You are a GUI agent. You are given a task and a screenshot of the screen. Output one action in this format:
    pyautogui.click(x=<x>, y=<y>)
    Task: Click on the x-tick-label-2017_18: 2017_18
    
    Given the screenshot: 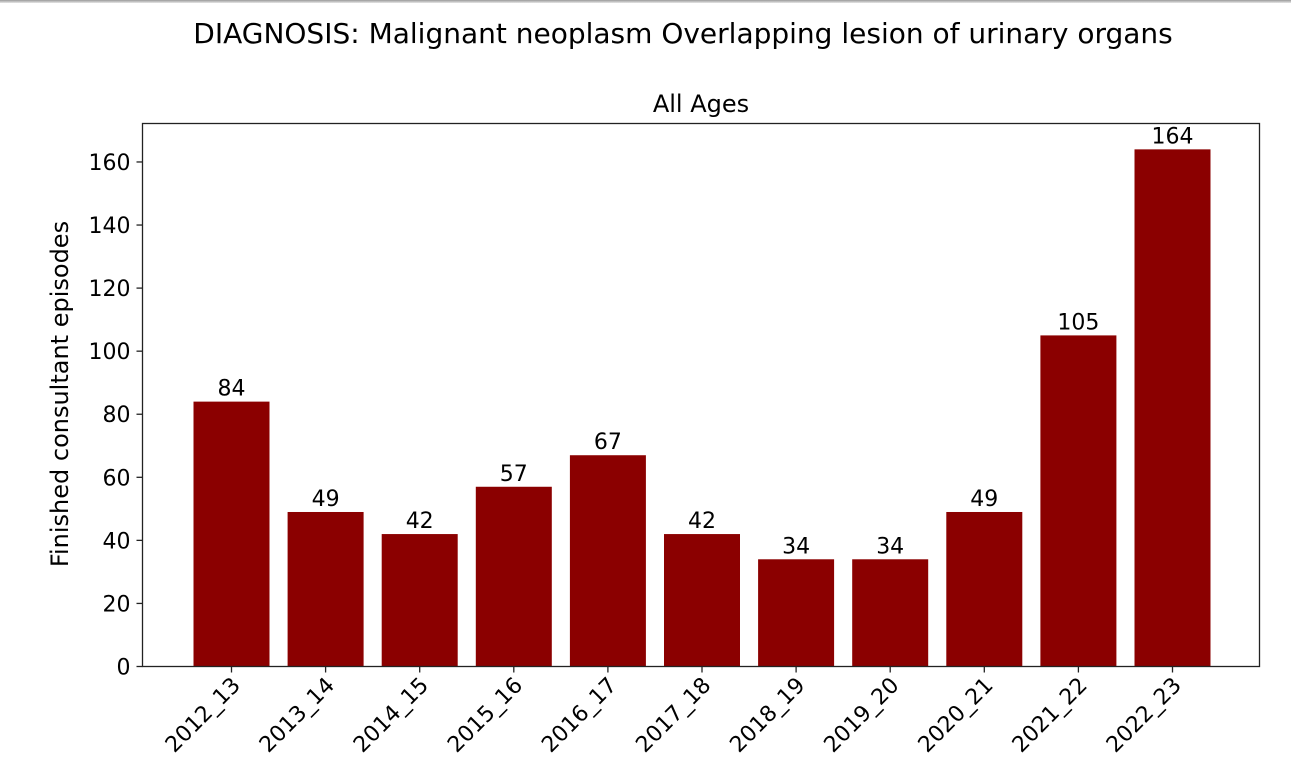 What is the action you would take?
    pyautogui.click(x=673, y=715)
    